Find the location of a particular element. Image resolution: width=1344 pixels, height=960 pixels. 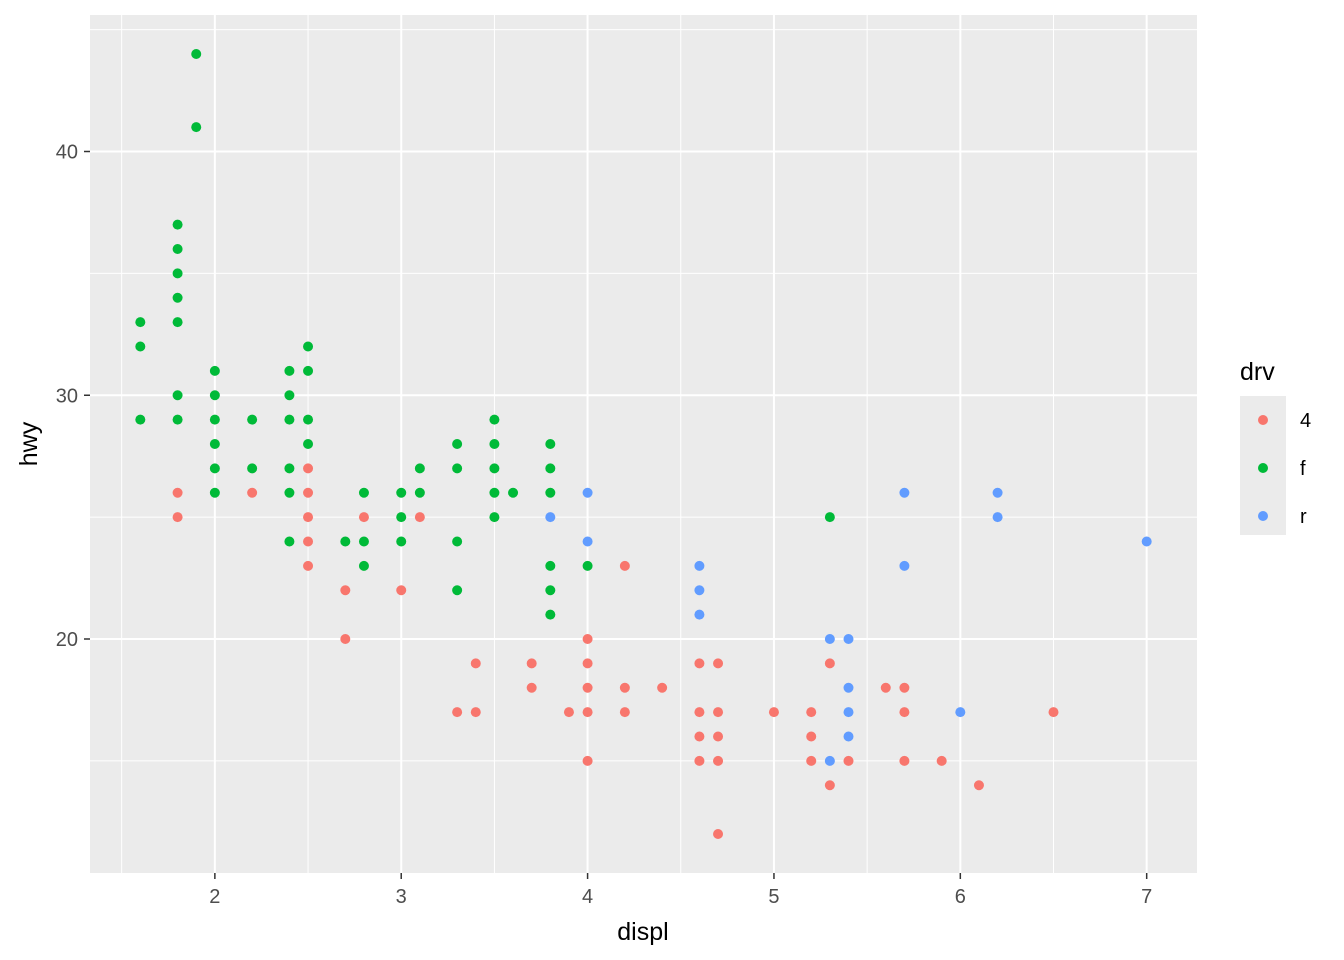

y-axis-title: hwy is located at coordinates (29, 443).